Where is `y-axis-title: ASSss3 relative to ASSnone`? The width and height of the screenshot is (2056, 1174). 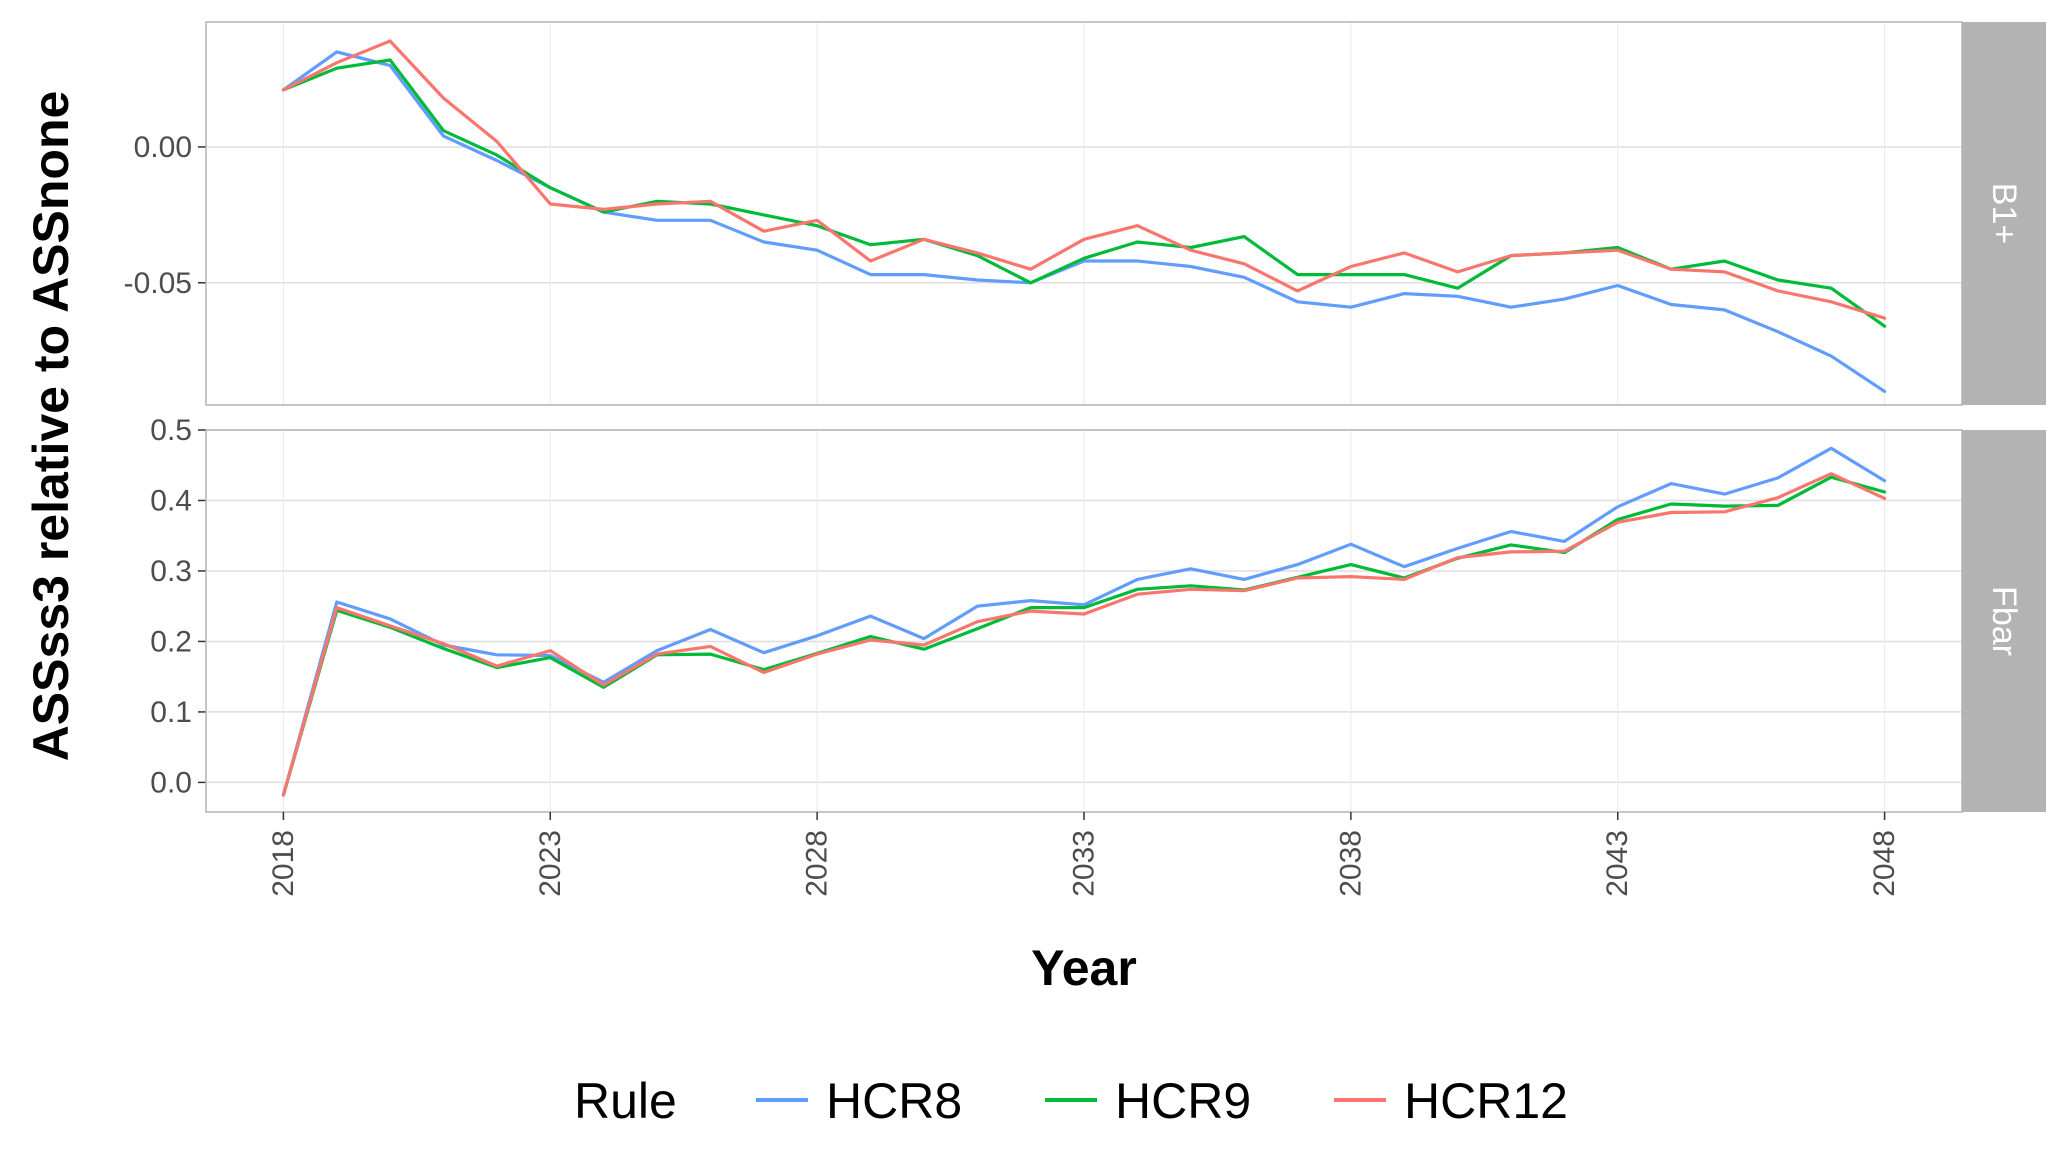
y-axis-title: ASSss3 relative to ASSnone is located at coordinates (51, 426).